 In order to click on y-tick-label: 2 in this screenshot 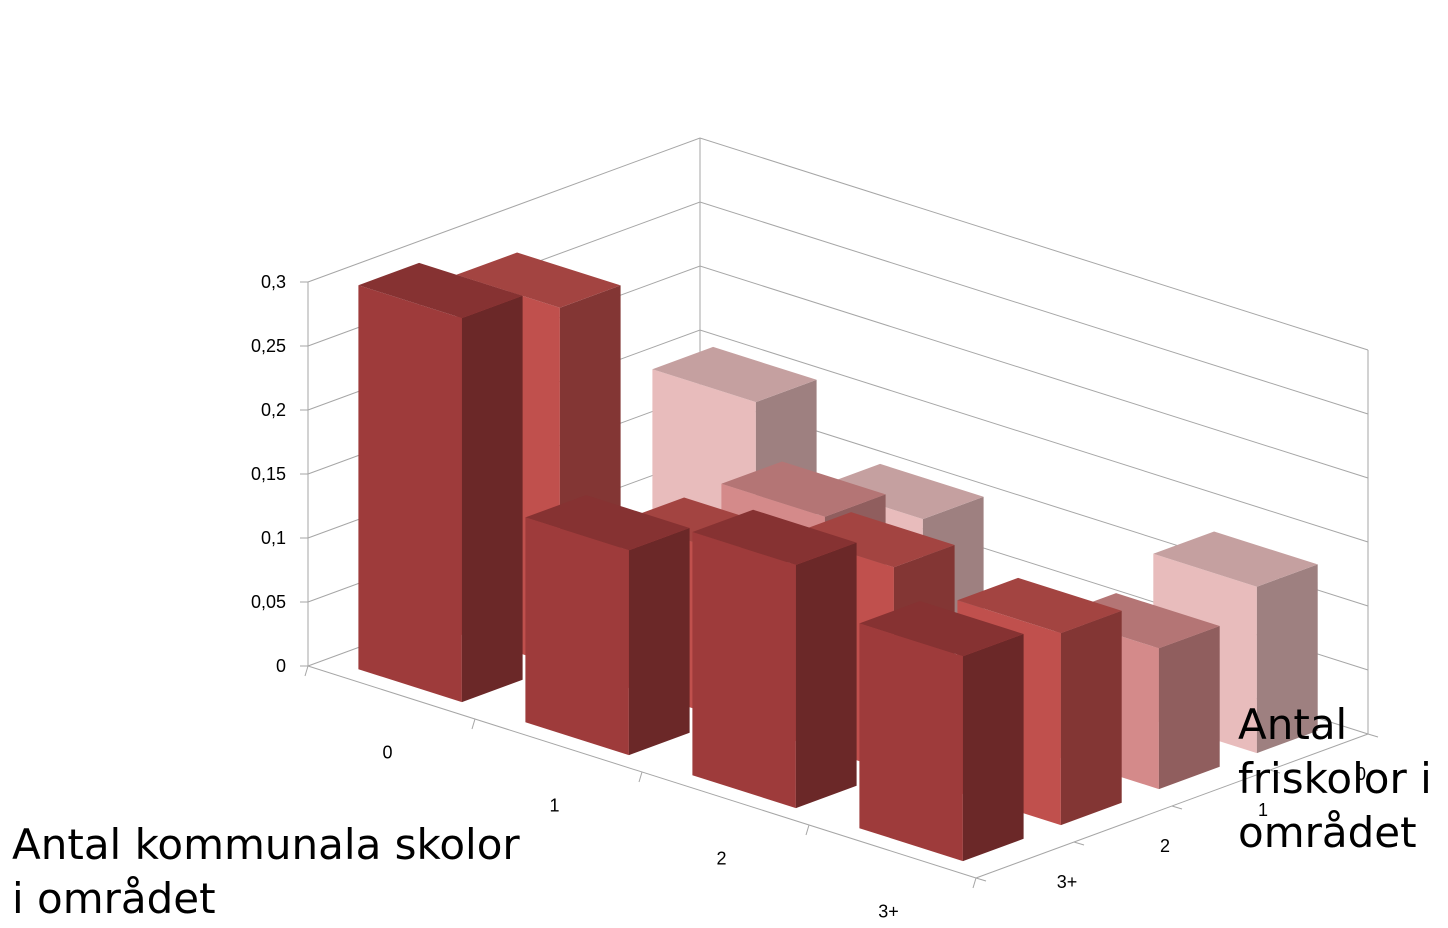, I will do `click(1165, 846)`.